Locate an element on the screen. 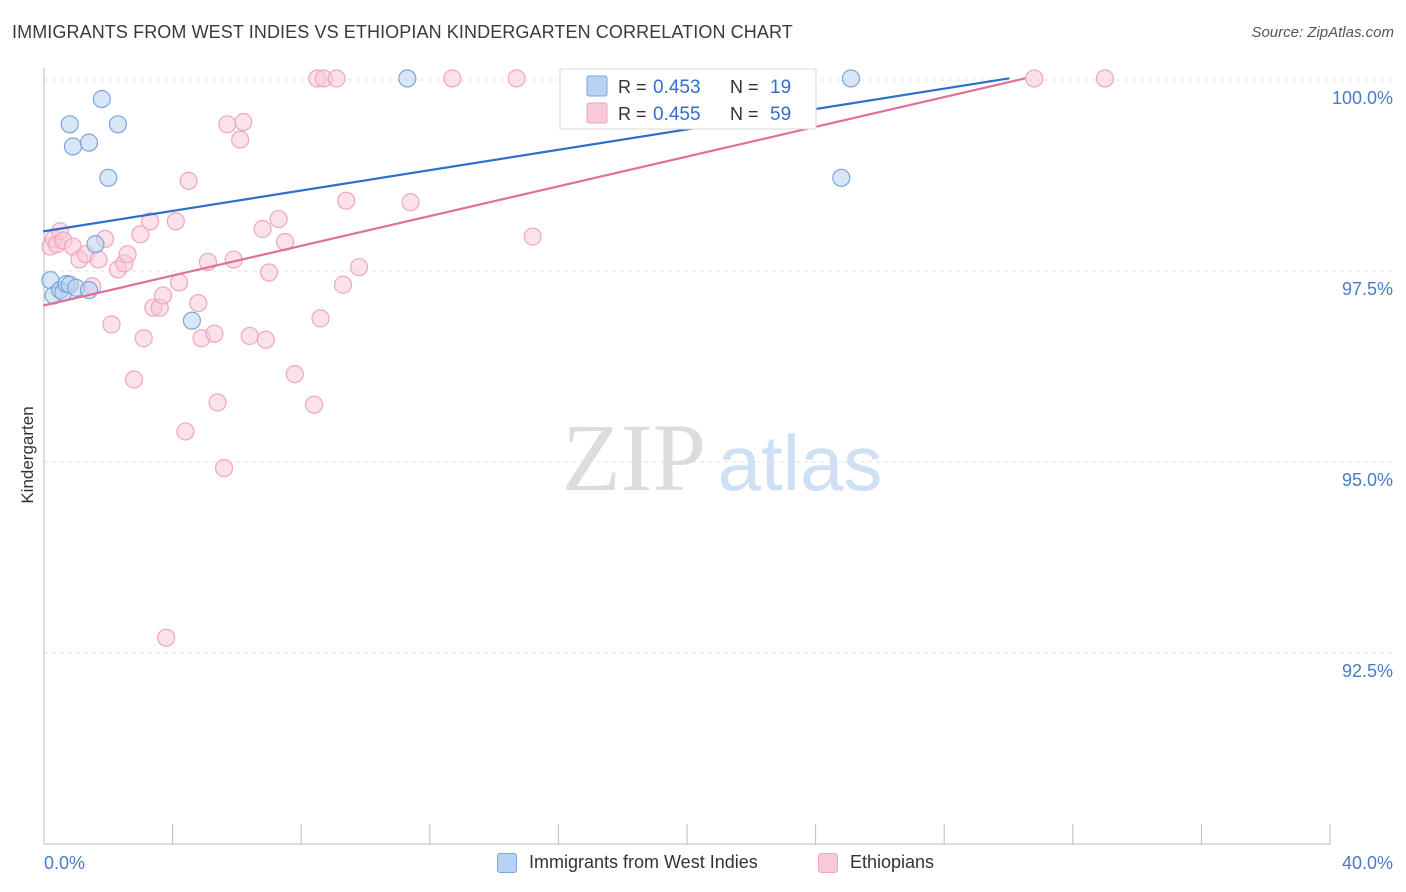  legend-n-label-pink: N = is located at coordinates (744, 114).